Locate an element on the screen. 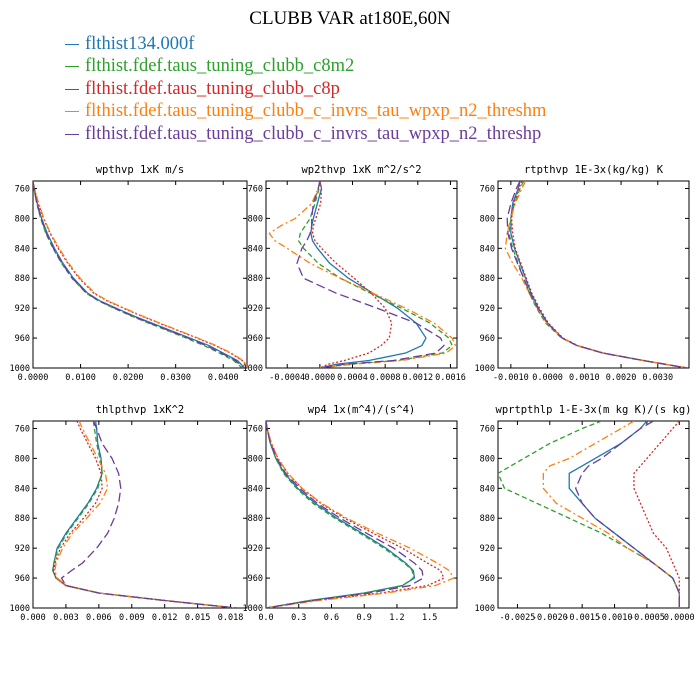 The height and width of the screenshot is (700, 700). x-tick-label: 0.006 is located at coordinates (99, 618).